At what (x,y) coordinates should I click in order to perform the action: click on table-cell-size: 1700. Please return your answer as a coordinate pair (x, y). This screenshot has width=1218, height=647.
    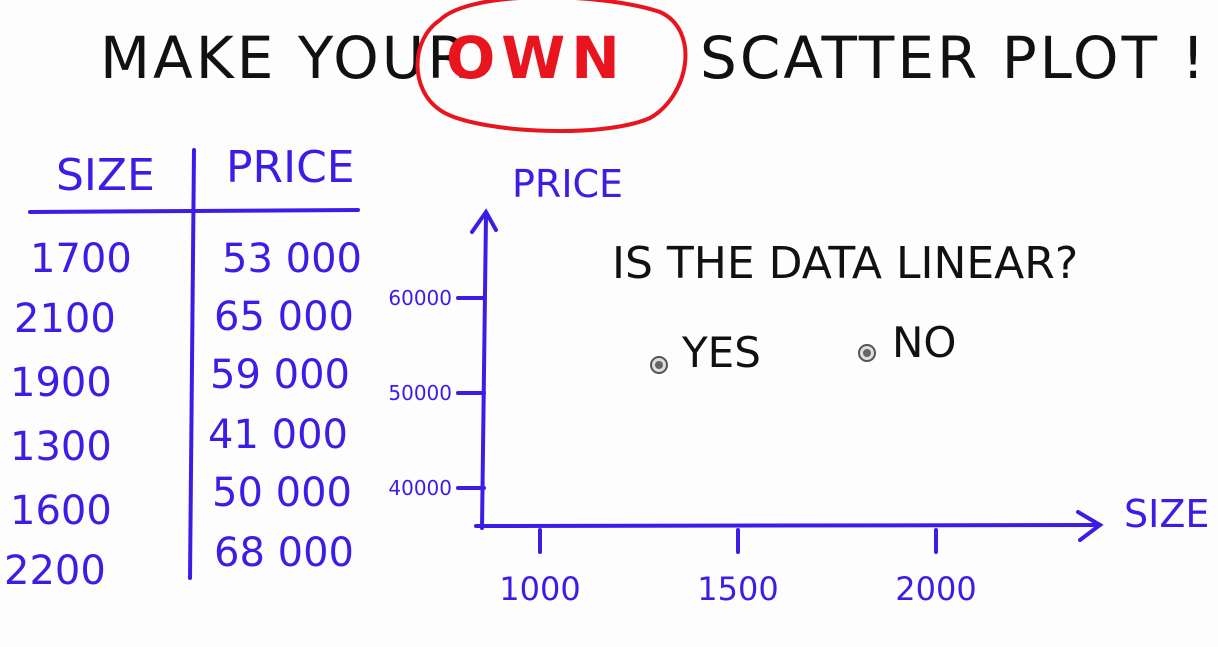
    Looking at the image, I should click on (81, 259).